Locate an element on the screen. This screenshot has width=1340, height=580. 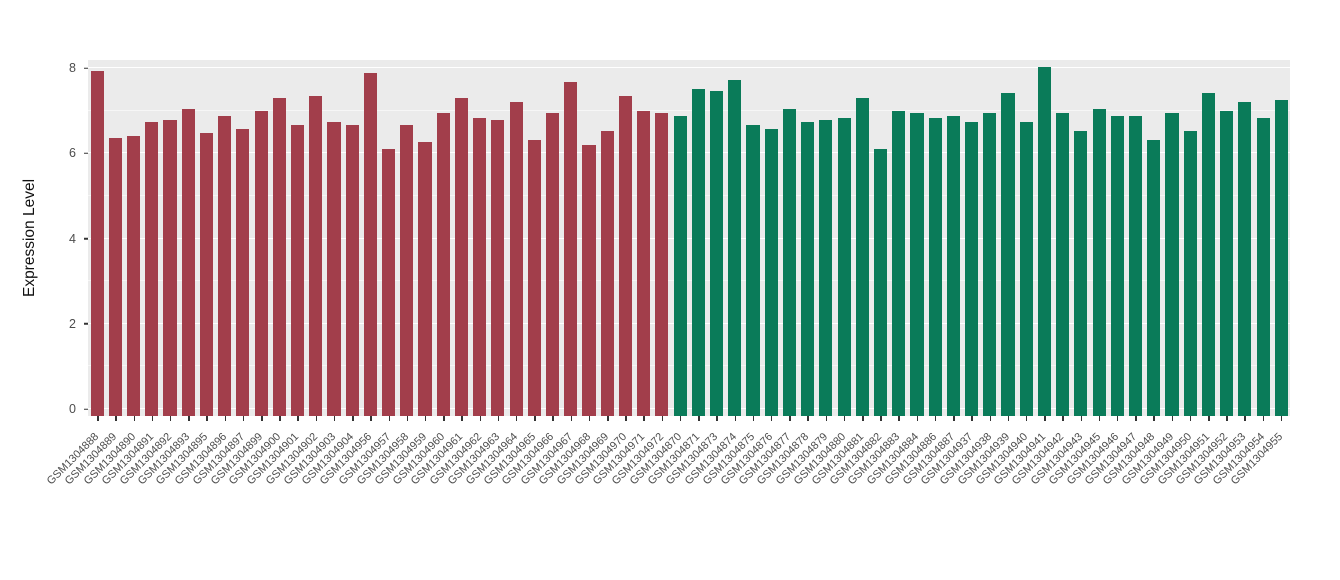
y-tick-label: 0 is located at coordinates (72, 409).